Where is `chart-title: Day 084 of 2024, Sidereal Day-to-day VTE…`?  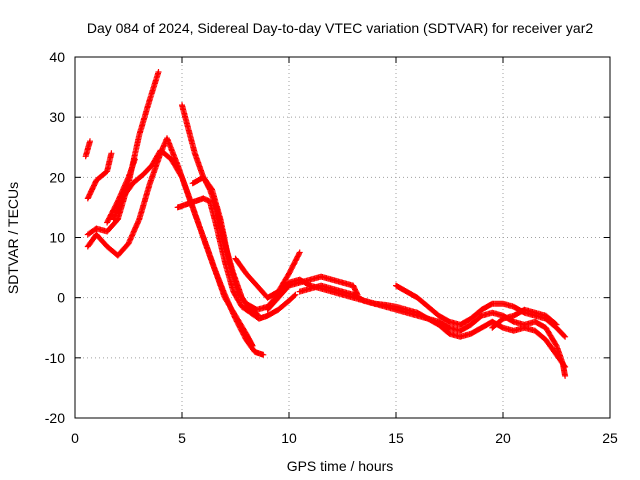 chart-title: Day 084 of 2024, Sidereal Day-to-day VTE… is located at coordinates (340, 28).